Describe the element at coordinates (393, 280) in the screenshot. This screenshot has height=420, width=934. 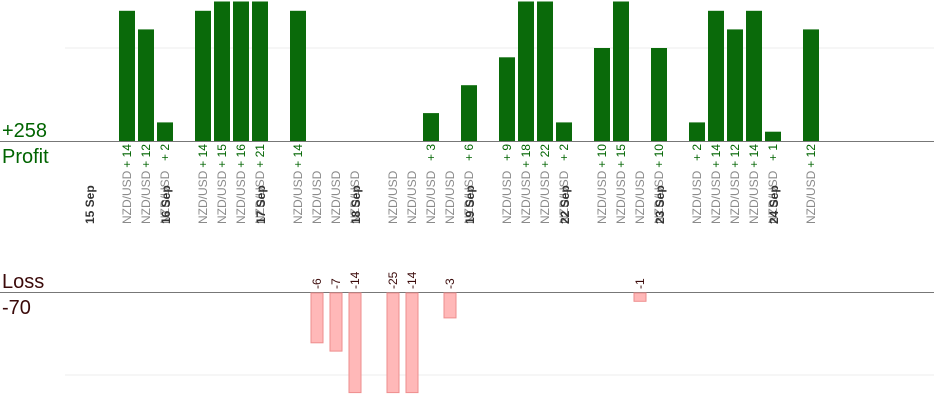
I see `loss-value-label: -25` at that location.